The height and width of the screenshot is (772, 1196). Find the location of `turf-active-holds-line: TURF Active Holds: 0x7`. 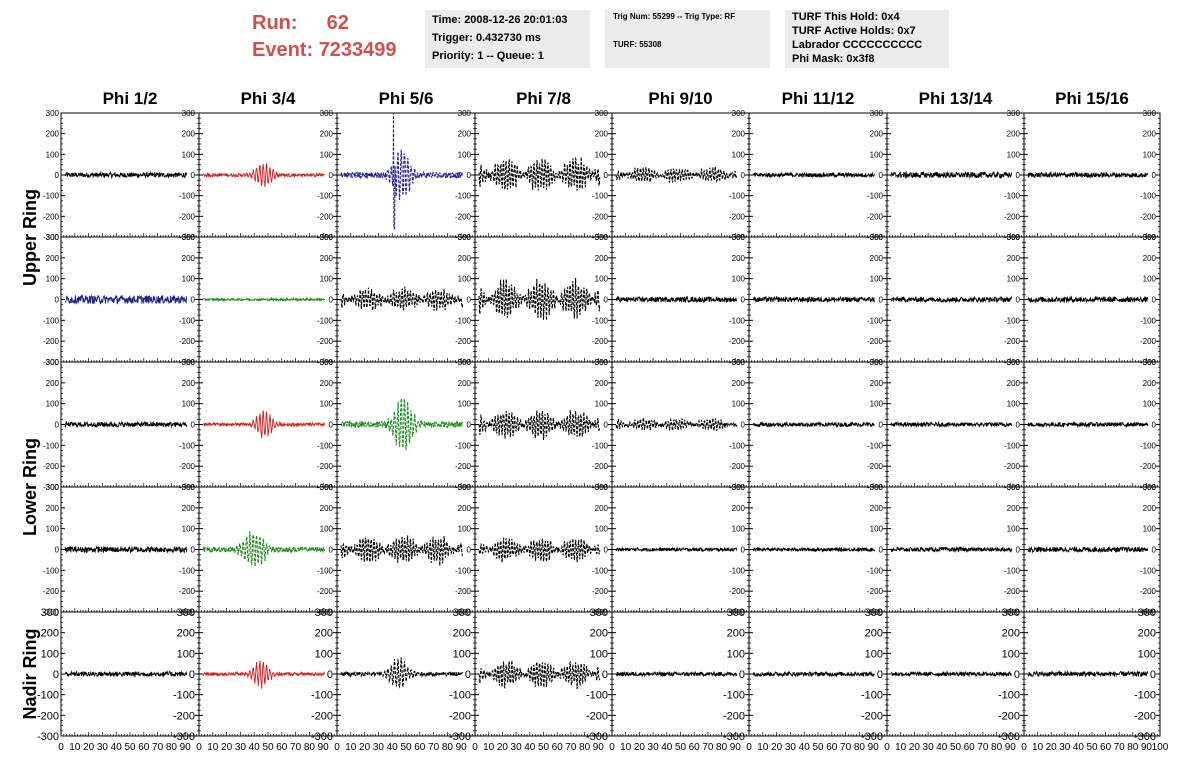

turf-active-holds-line: TURF Active Holds: 0x7 is located at coordinates (854, 31).